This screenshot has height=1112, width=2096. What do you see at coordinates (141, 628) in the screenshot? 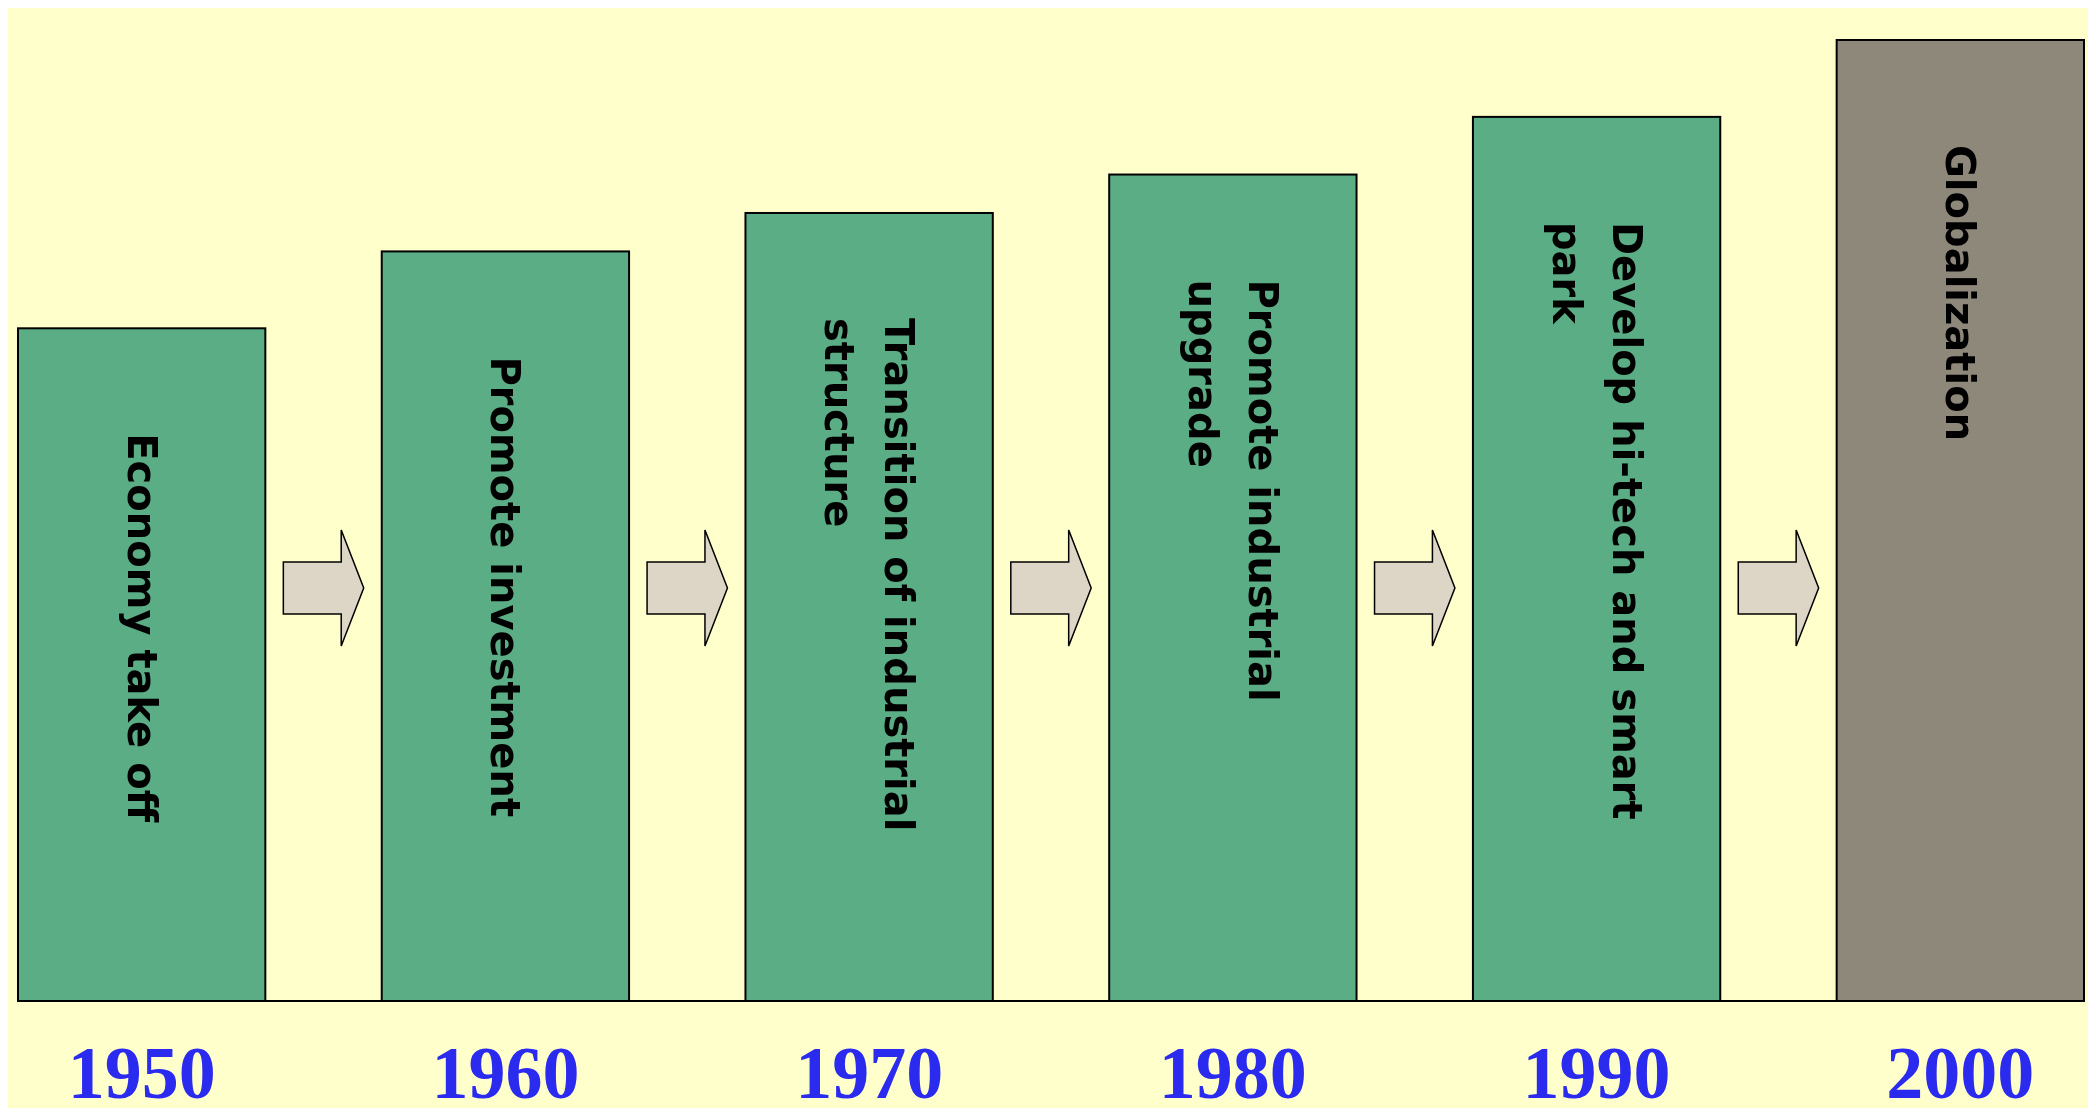
I see `annotation: Economy take off` at bounding box center [141, 628].